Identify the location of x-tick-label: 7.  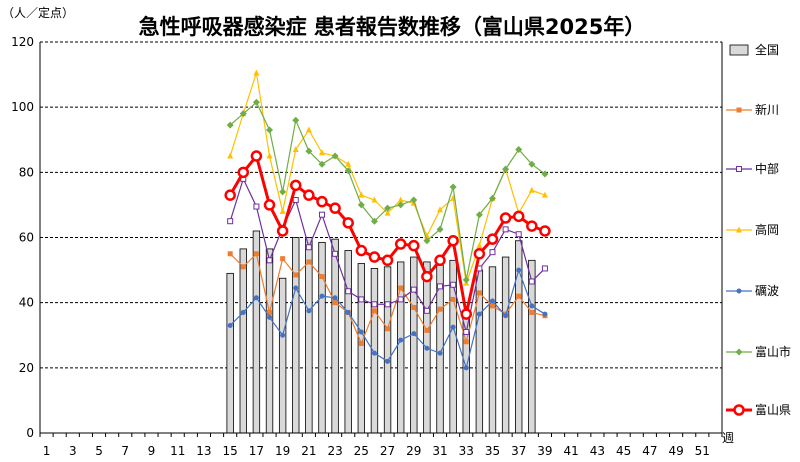
(125, 451).